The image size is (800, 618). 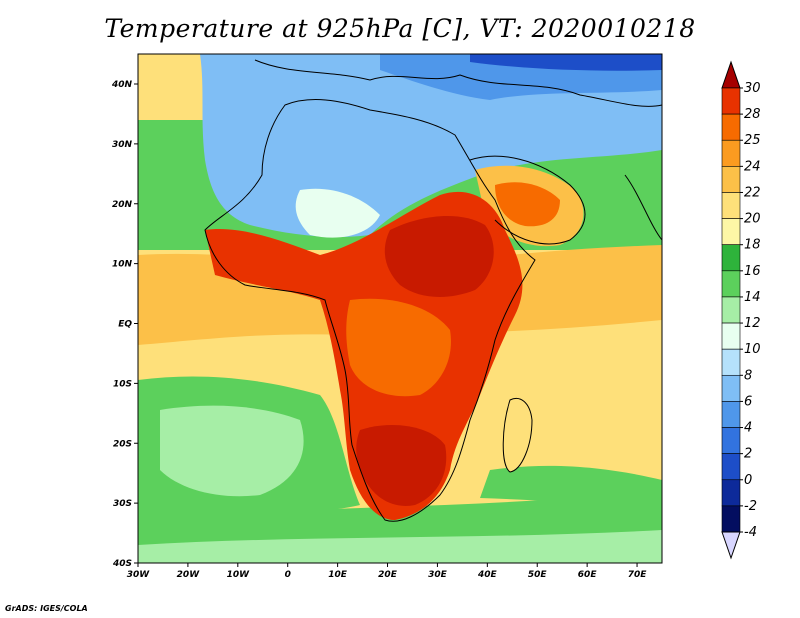 What do you see at coordinates (527, 204) in the screenshot?
I see `field-arabia-hot` at bounding box center [527, 204].